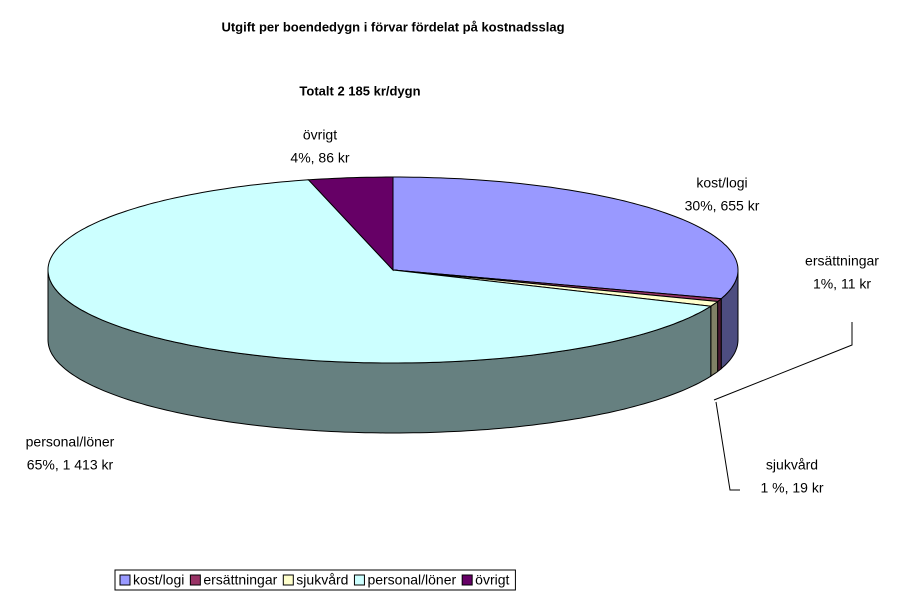 The height and width of the screenshot is (594, 902). What do you see at coordinates (359, 90) in the screenshot?
I see `chart-subtitle: Totalt 2 185 kr/dygn` at bounding box center [359, 90].